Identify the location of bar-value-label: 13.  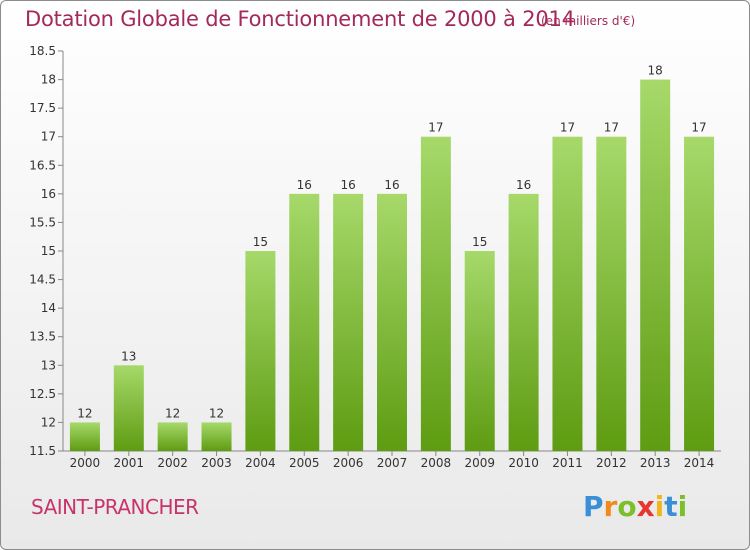
(128, 356).